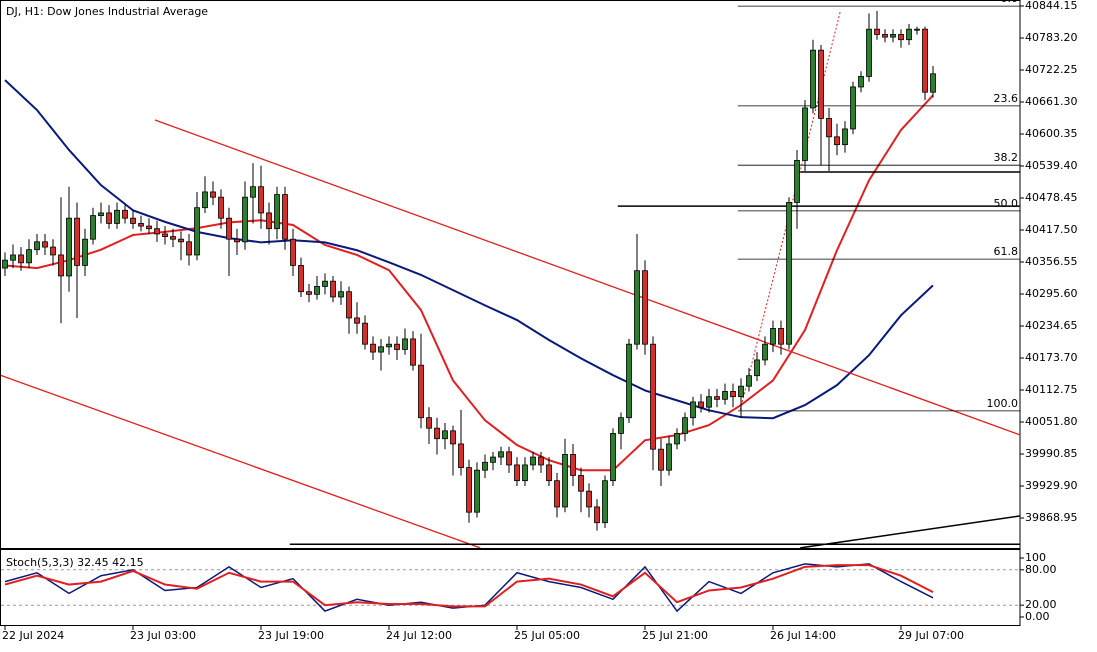 This screenshot has height=652, width=1097. I want to click on stoch-tick-label: 100, so click(1035, 557).